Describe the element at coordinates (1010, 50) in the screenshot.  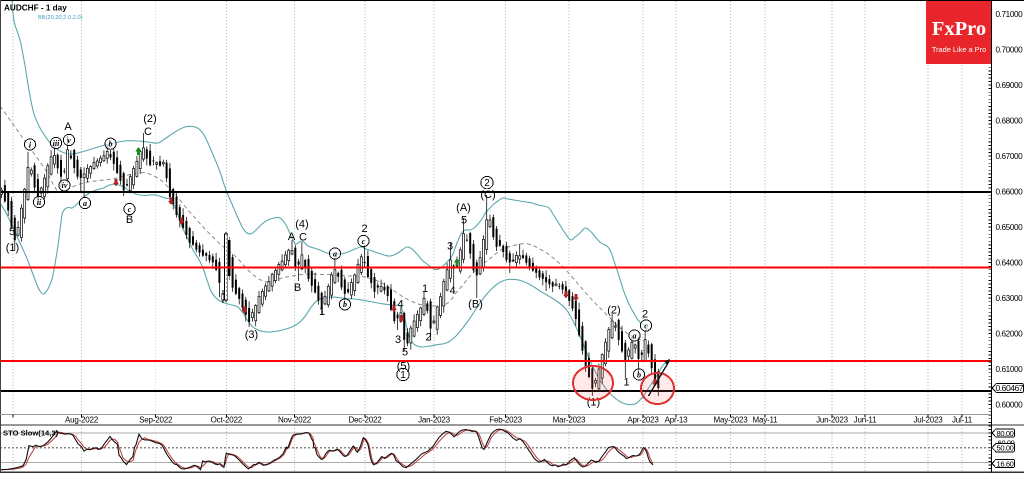
I see `svg-text: 0.70000` at that location.